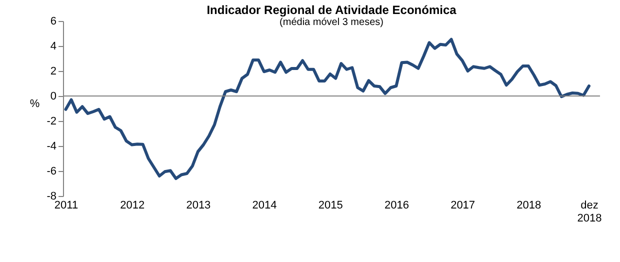 This screenshot has width=620, height=262. What do you see at coordinates (51, 122) in the screenshot?
I see `y-tick-label: -2` at bounding box center [51, 122].